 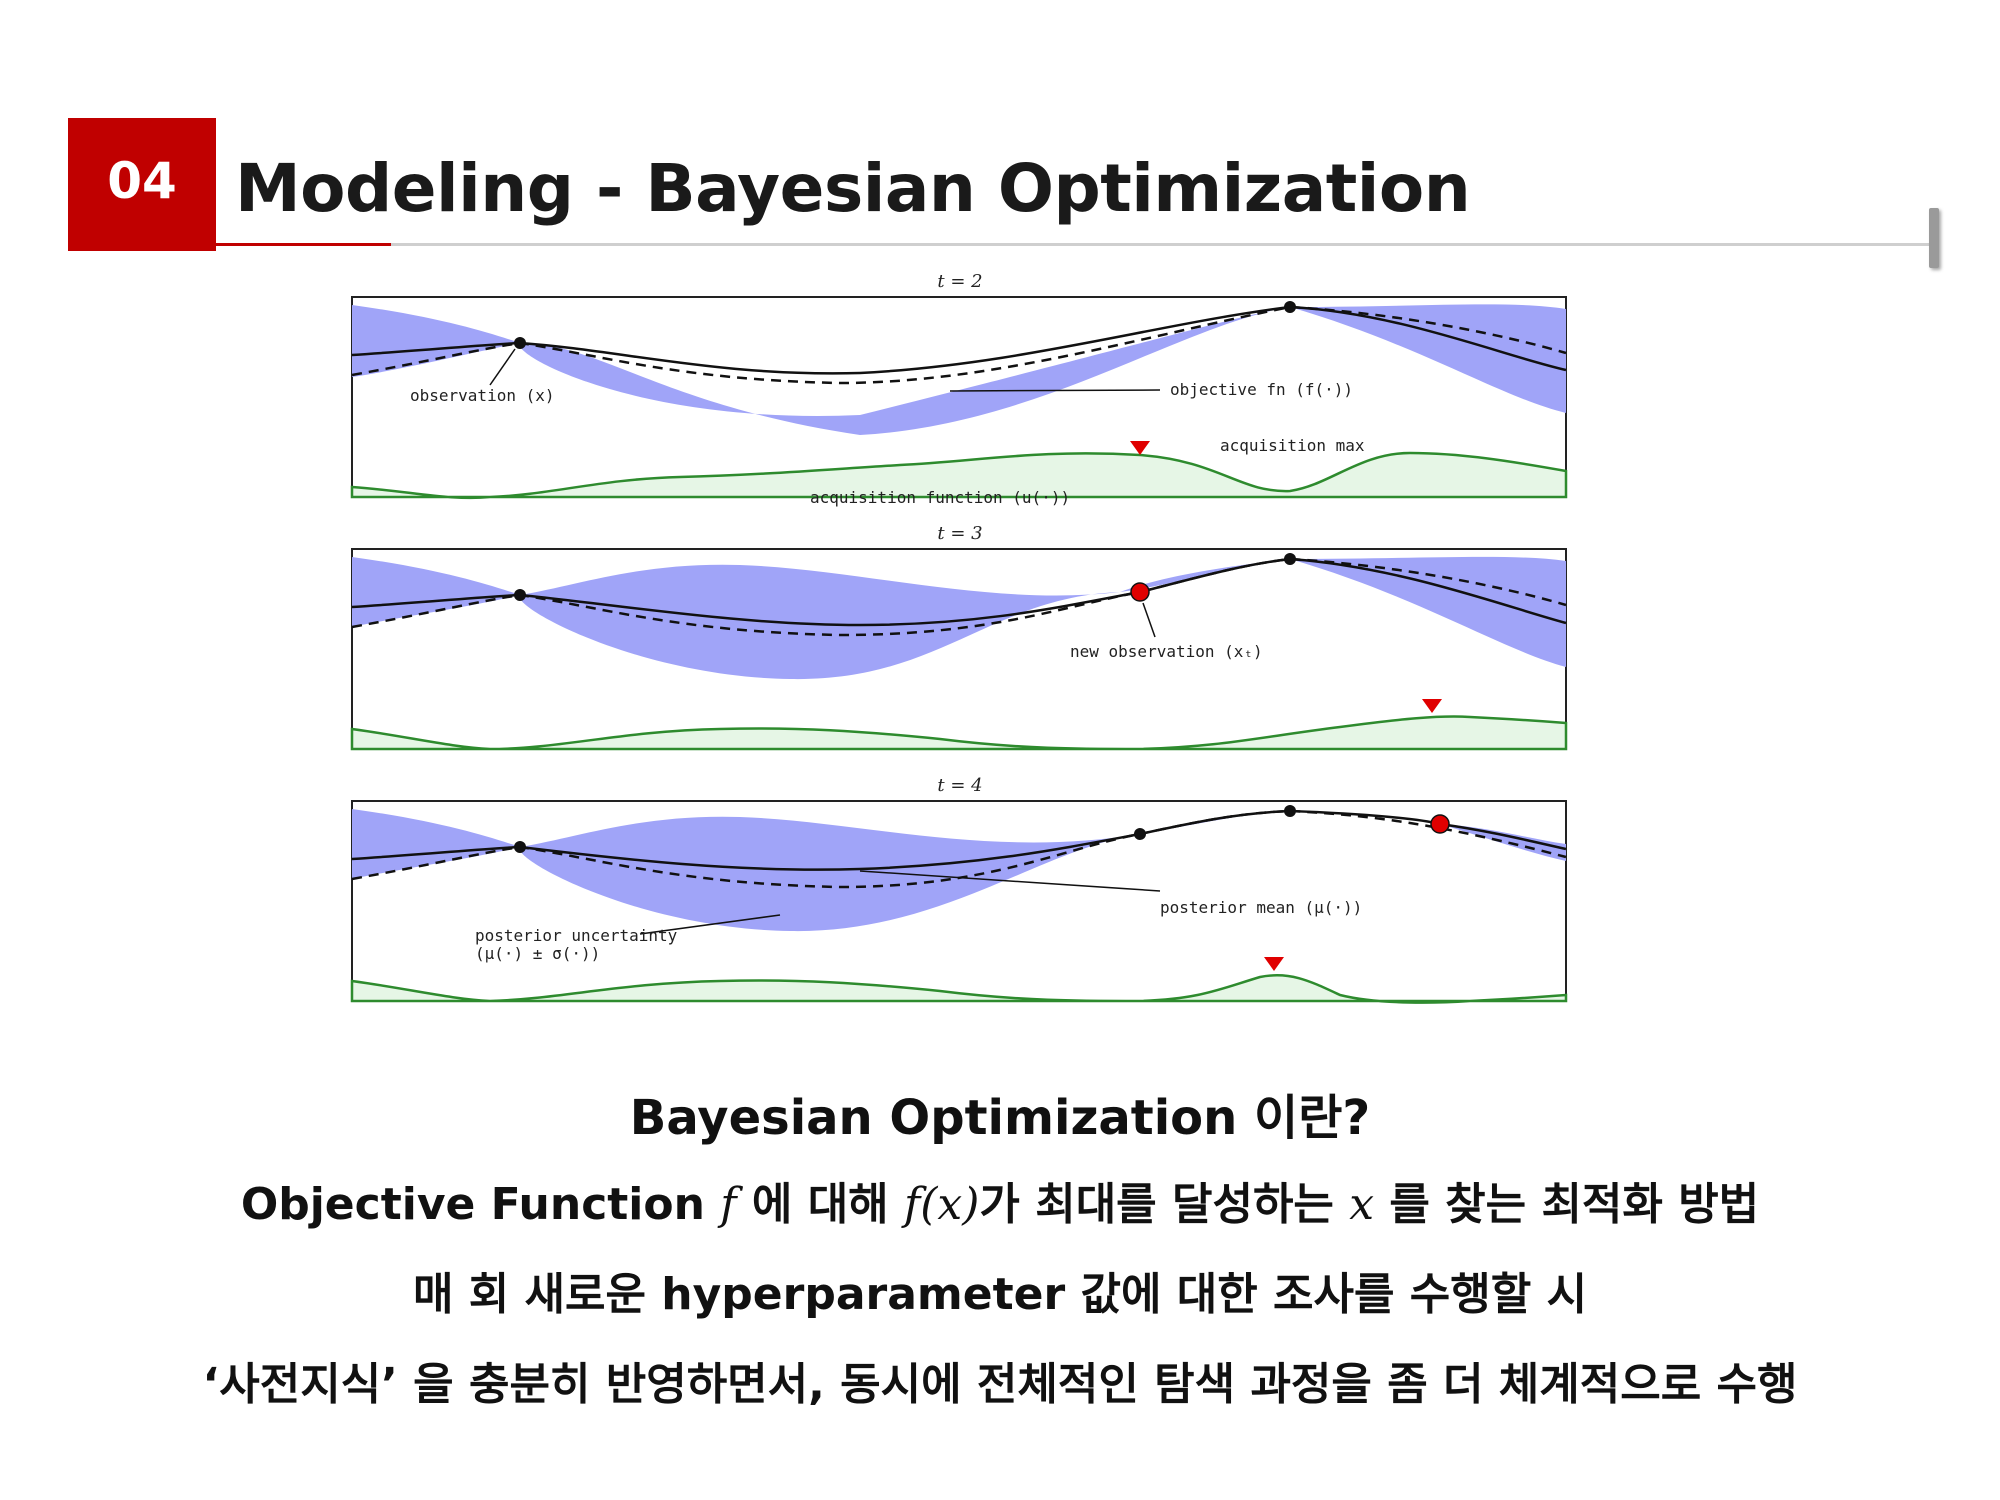 I want to click on label-objective-fn: objective fn (f(·)), so click(x=1261, y=389).